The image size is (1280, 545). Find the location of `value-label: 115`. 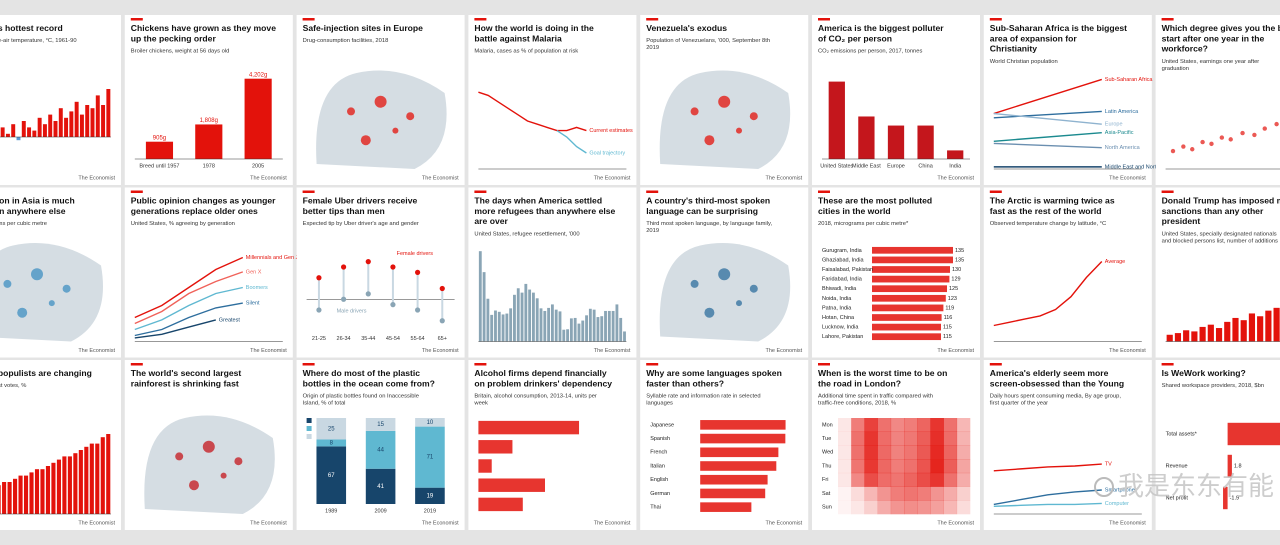

value-label: 115 is located at coordinates (947, 337).